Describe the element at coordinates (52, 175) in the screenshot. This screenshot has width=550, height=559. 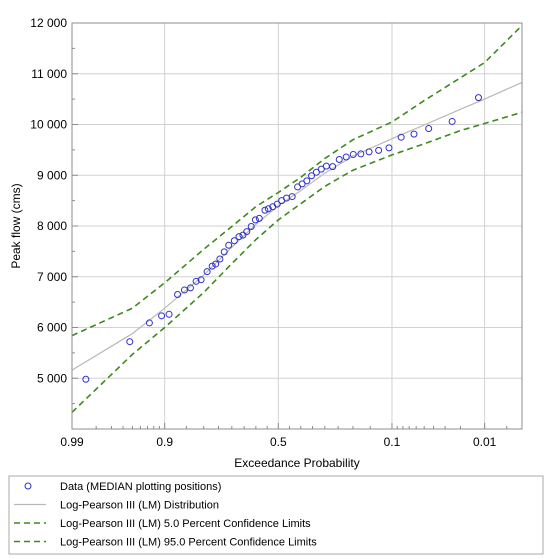
I see `y-tick-label: 9 000` at that location.